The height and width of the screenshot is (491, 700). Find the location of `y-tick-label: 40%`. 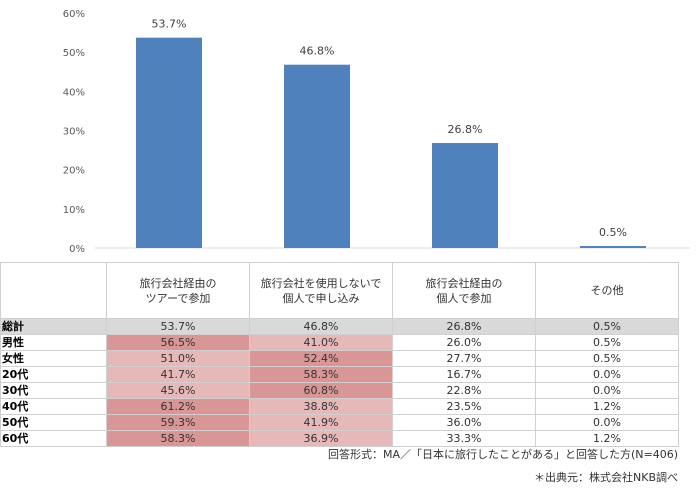

y-tick-label: 40% is located at coordinates (74, 92).